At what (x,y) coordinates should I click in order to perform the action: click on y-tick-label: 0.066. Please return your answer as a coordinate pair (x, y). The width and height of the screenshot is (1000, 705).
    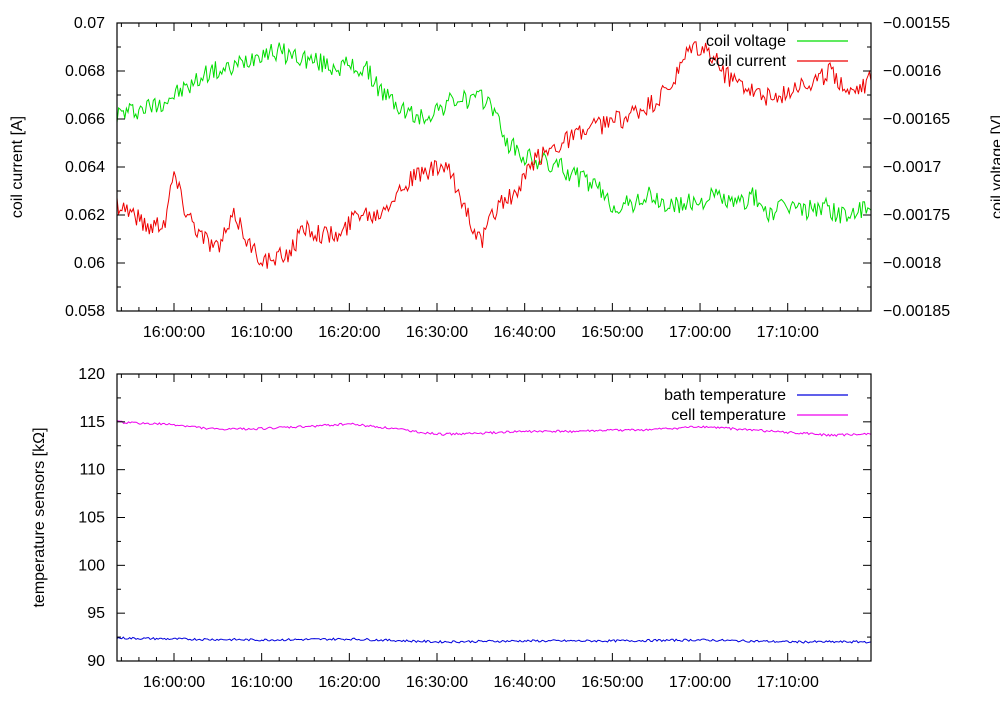
    Looking at the image, I should click on (85, 119).